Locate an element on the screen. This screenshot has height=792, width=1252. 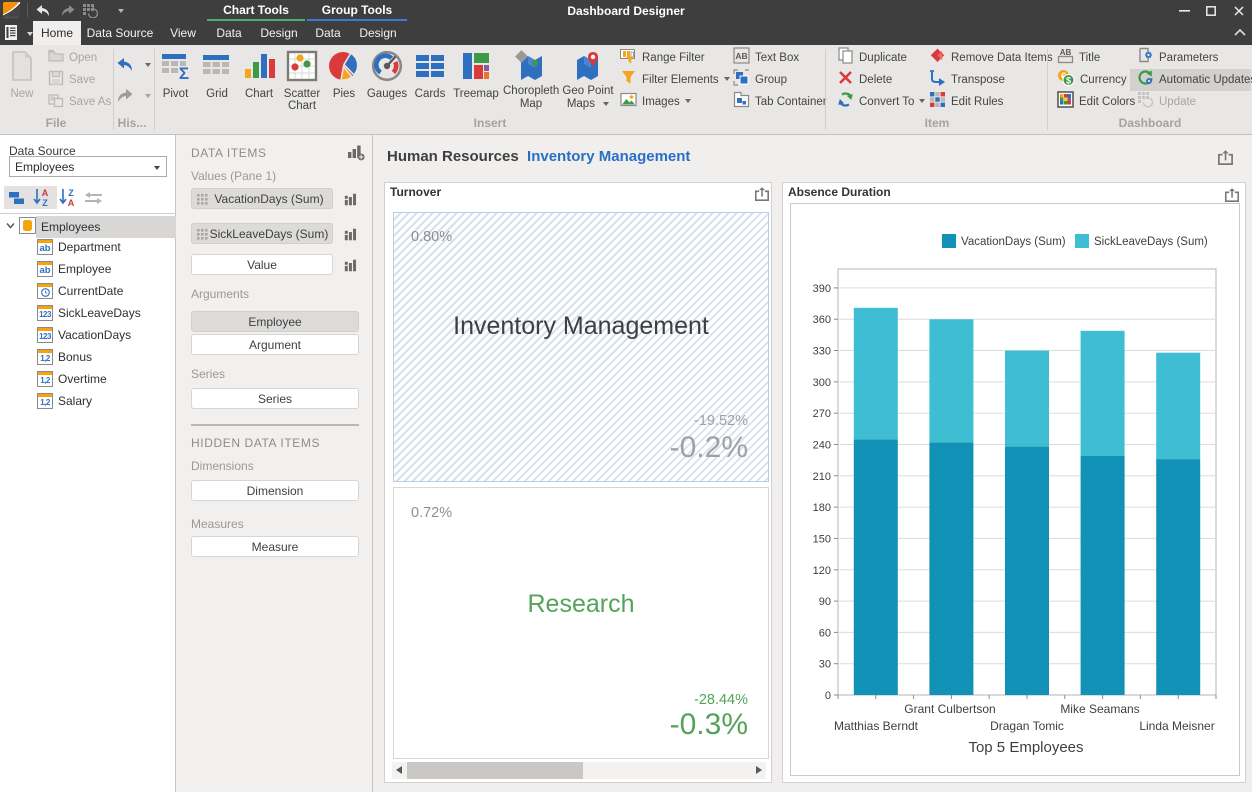
svg-text: SickLeaveDays (Sum) is located at coordinates (1151, 242).